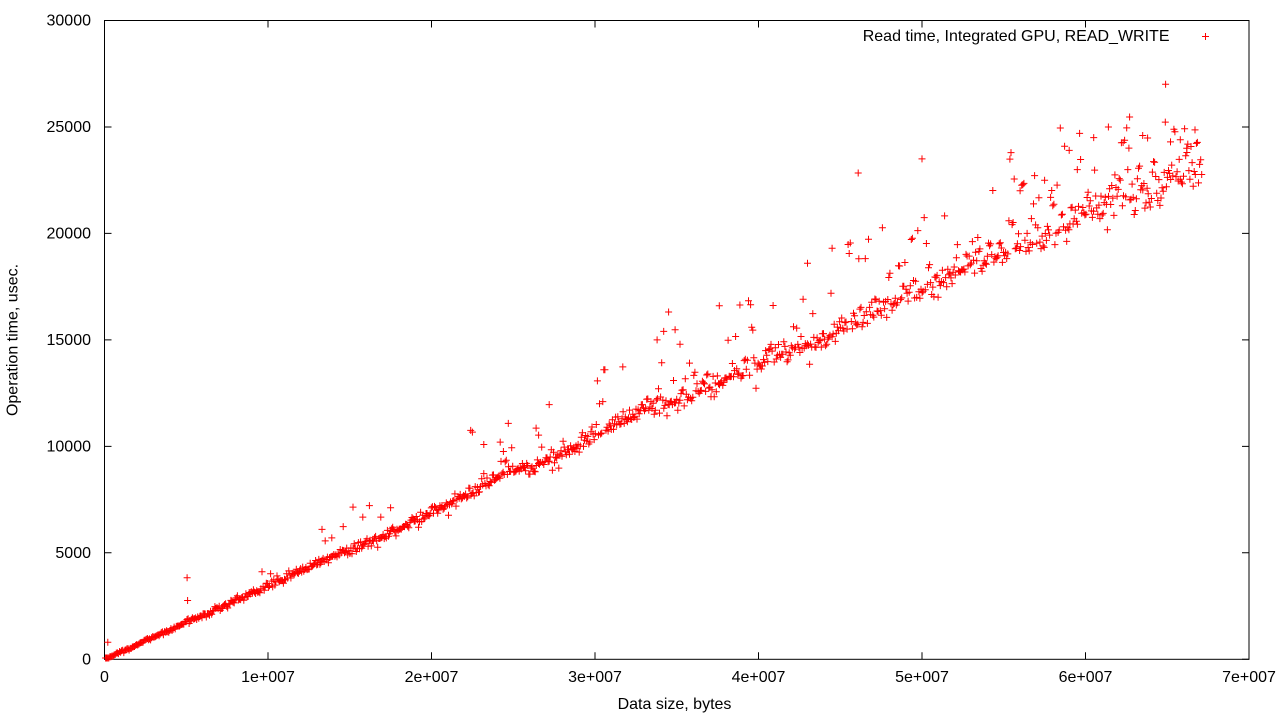 Image resolution: width=1280 pixels, height=720 pixels. Describe the element at coordinates (1016, 36) in the screenshot. I see `svg-text:Read time, Integrated GPU, REA: Read time, Integrated GPU, READ_WRITE` at that location.